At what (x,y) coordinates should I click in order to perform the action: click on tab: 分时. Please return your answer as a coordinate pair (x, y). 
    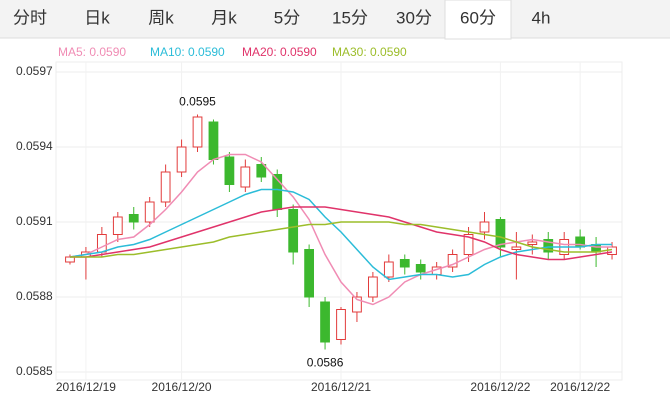
    Looking at the image, I should click on (30, 17).